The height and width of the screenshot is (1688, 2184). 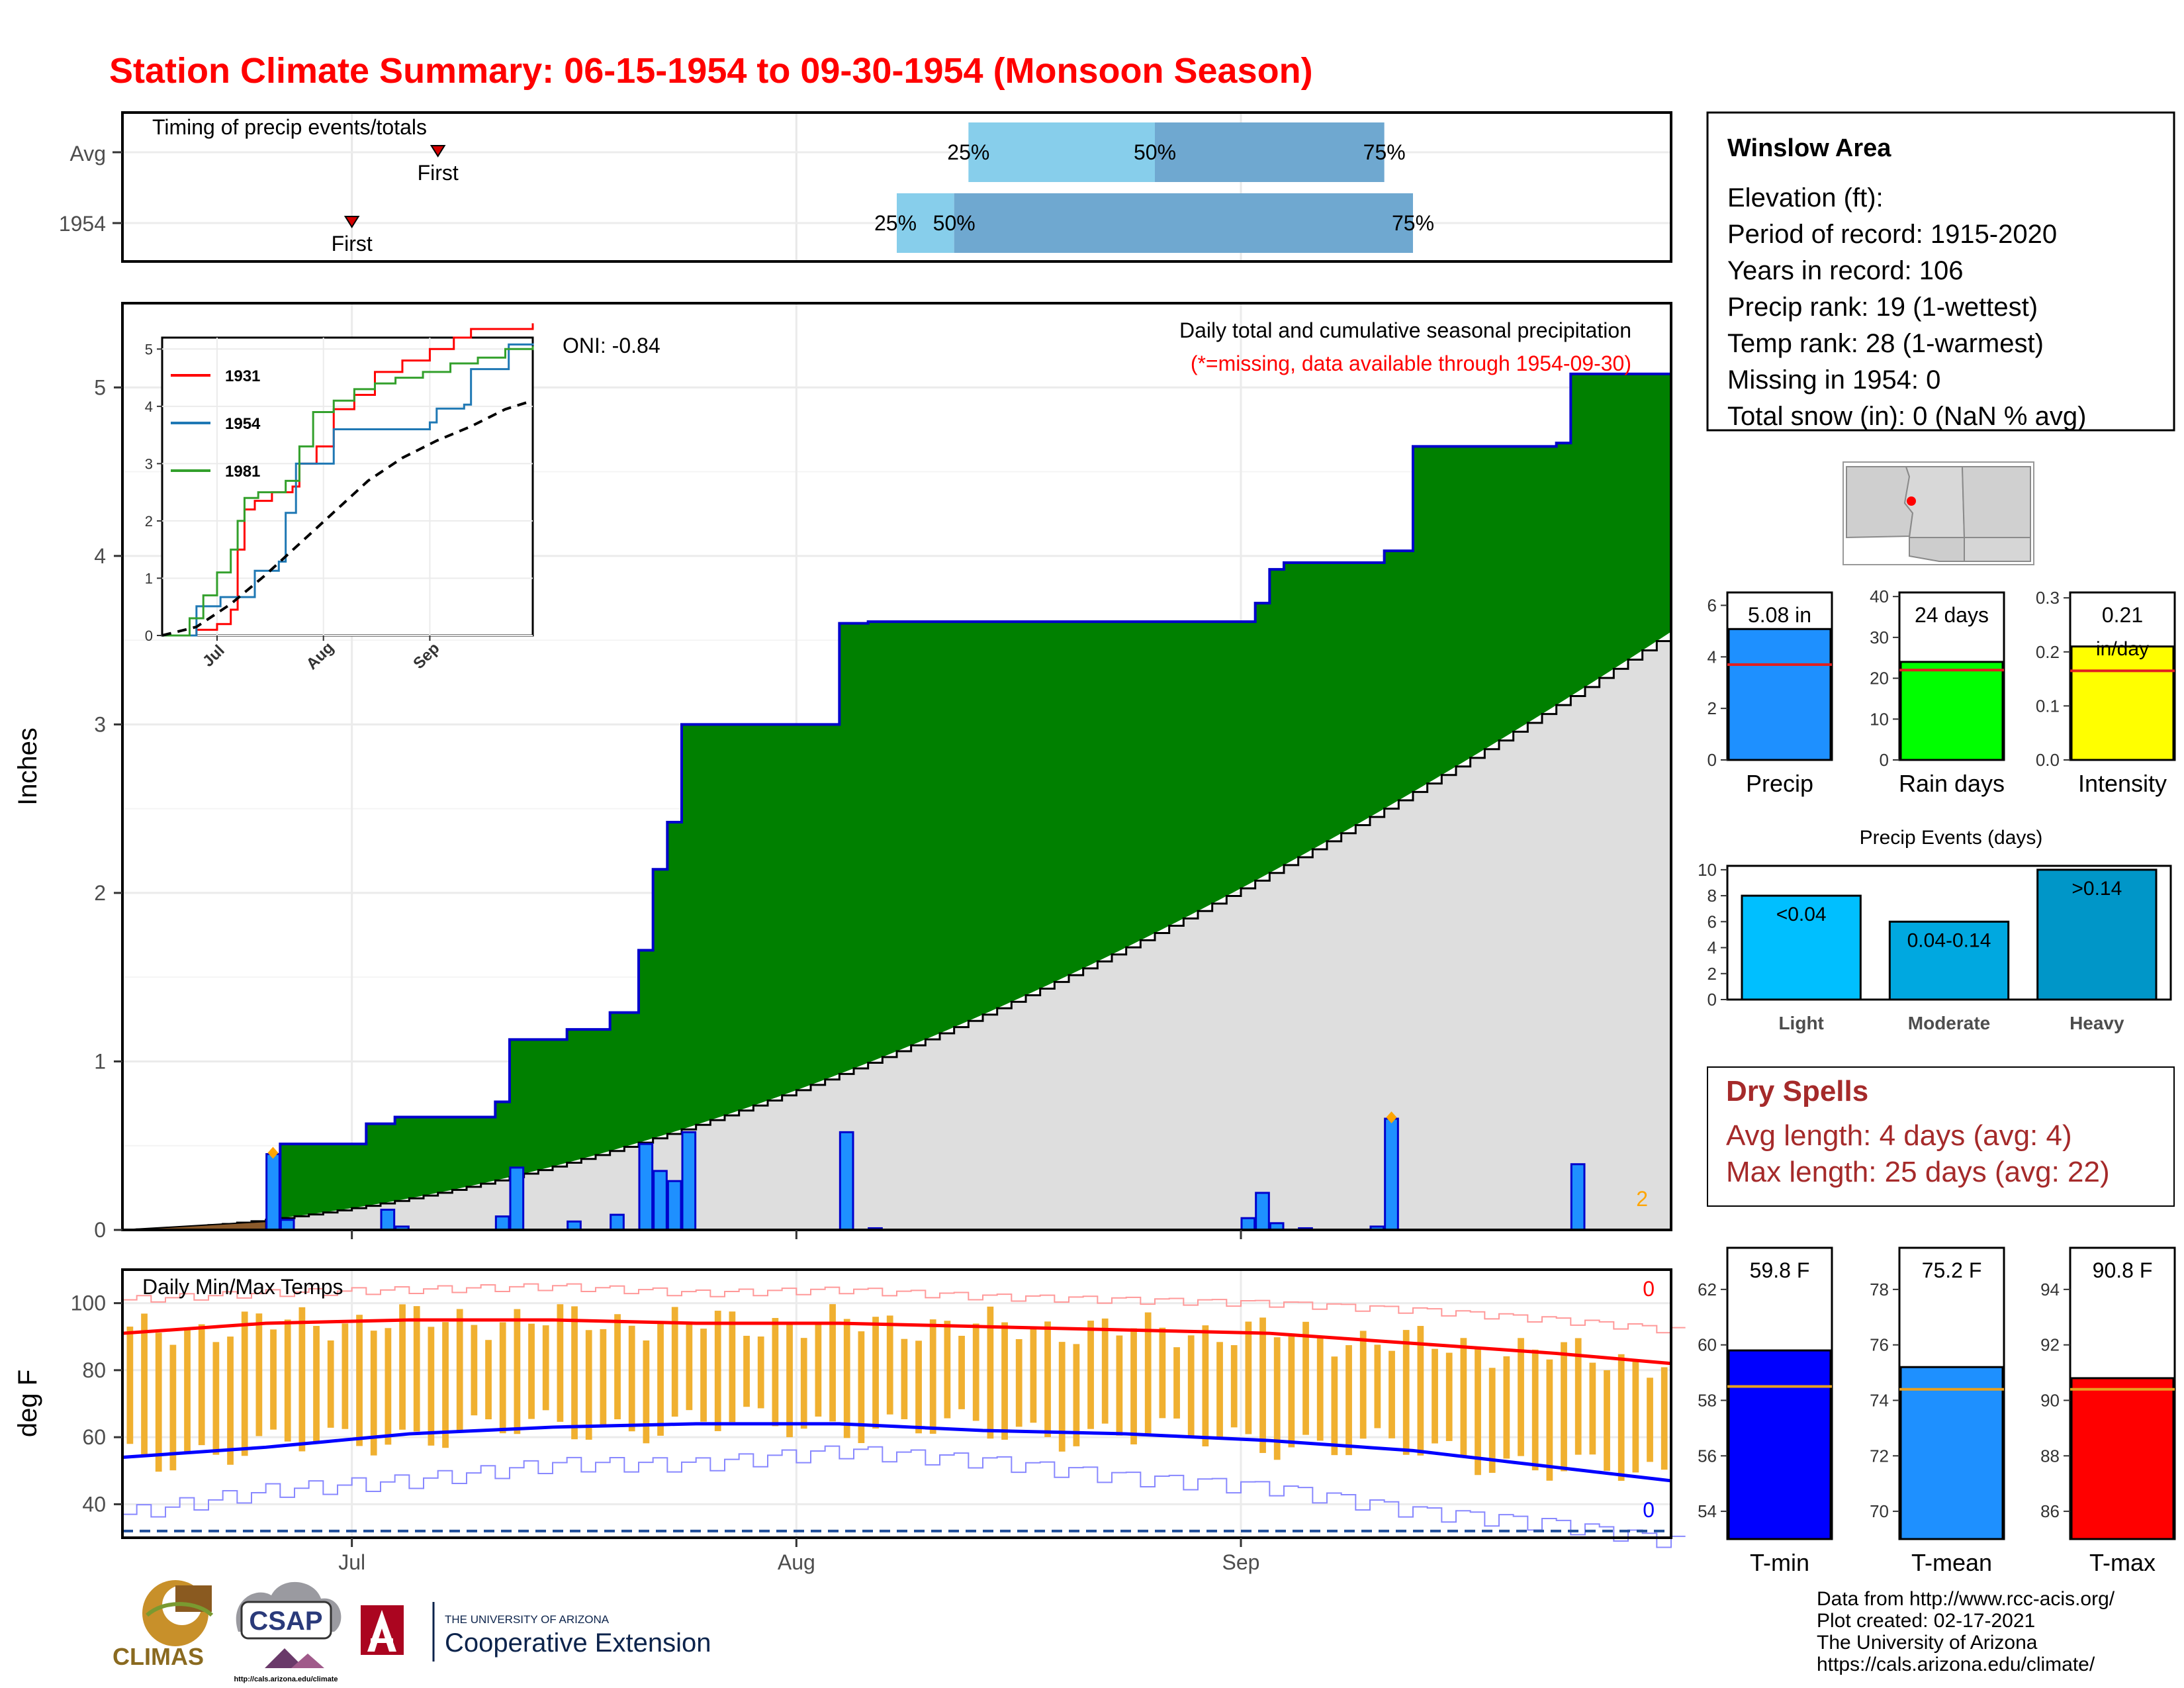 What do you see at coordinates (1880, 1400) in the screenshot?
I see `summary-ytick-label: 74` at bounding box center [1880, 1400].